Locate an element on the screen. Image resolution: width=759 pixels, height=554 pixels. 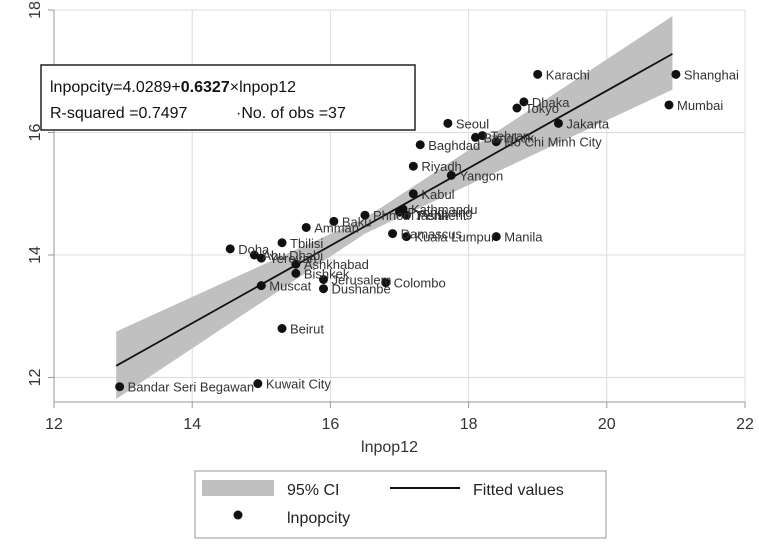
point-label: Tehran is located at coordinates (510, 136).